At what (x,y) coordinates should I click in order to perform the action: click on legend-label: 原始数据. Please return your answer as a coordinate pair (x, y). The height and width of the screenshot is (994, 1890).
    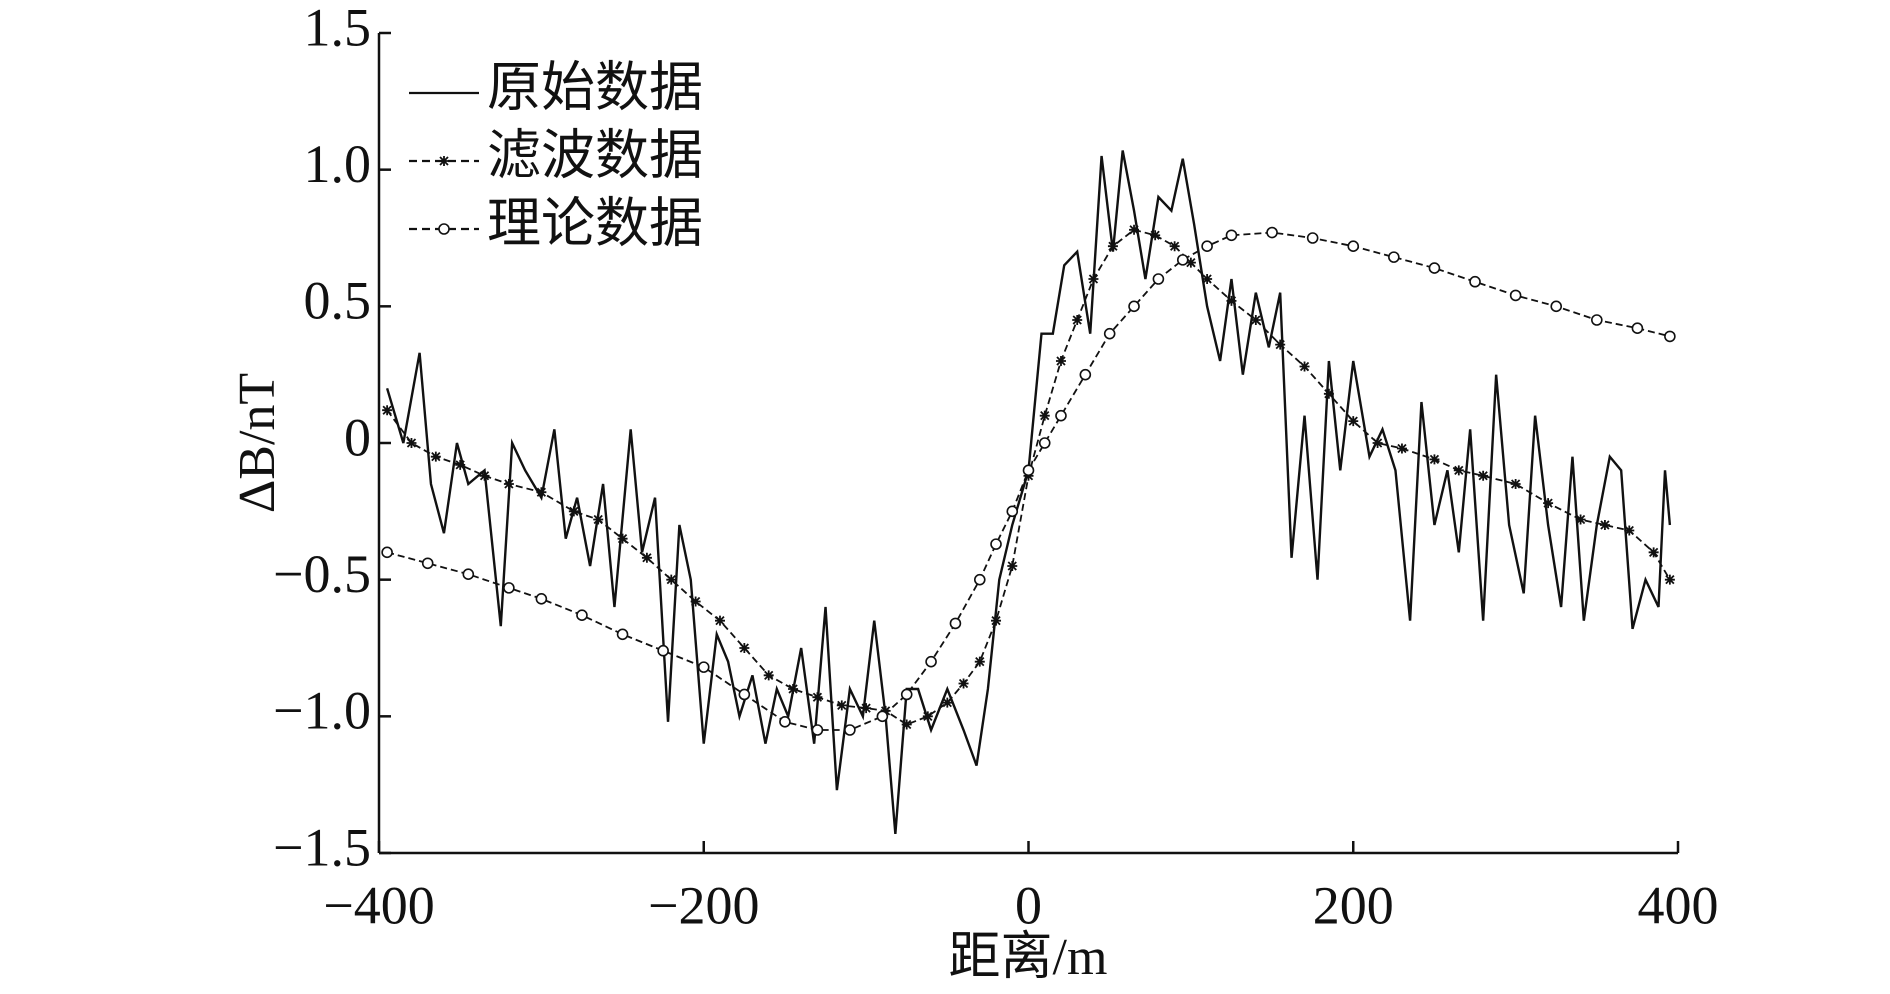
    Looking at the image, I should click on (595, 87).